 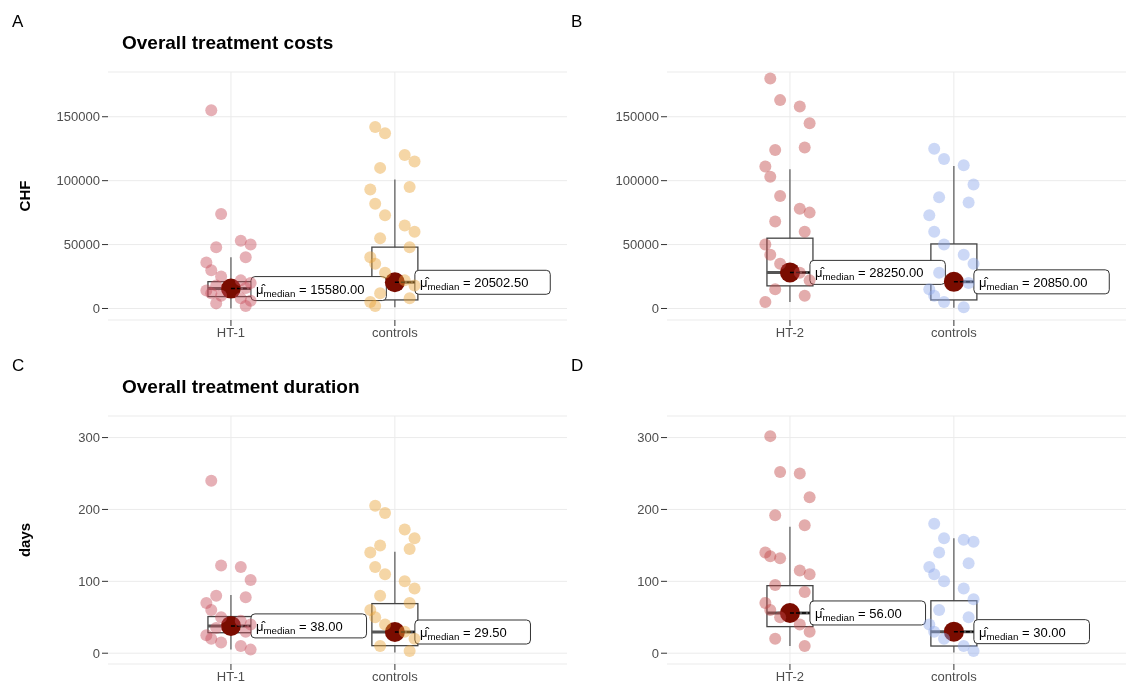 What do you see at coordinates (310, 290) in the screenshot?
I see `annotation: μ̂$_{median}$ = 15580.00` at bounding box center [310, 290].